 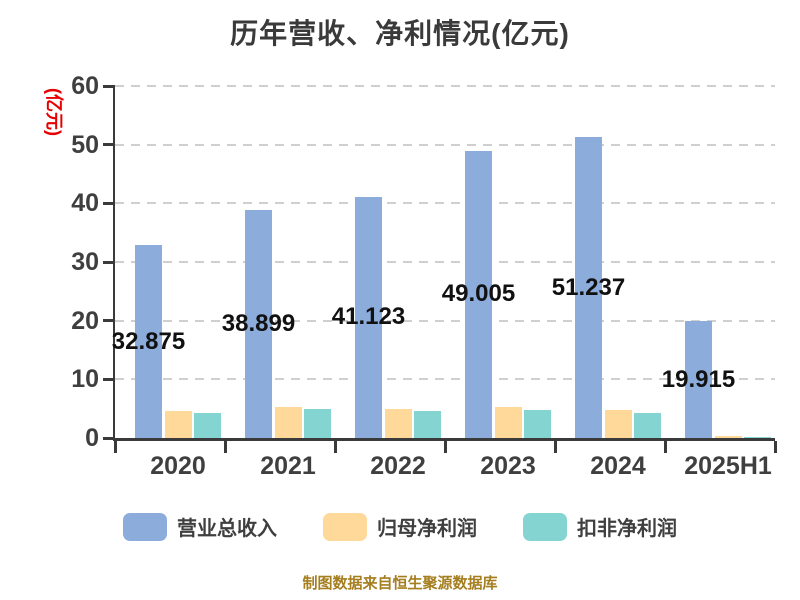 I want to click on y-axis-line, so click(x=113, y=263).